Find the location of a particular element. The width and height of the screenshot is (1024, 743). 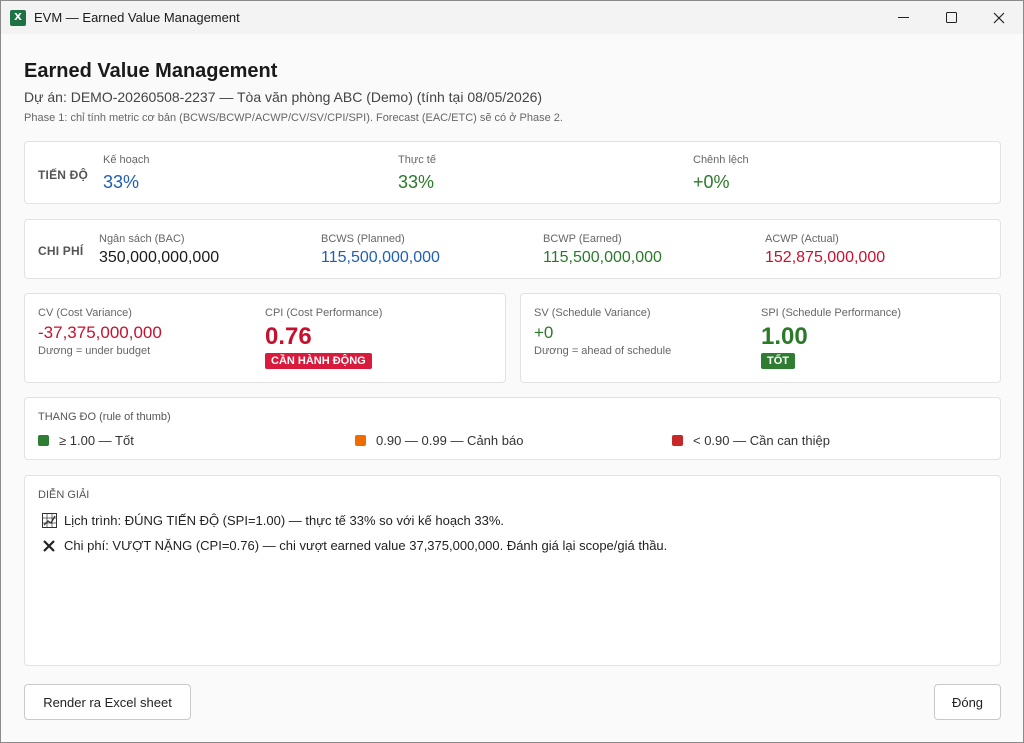

bac-label: Ngân sách (BAC) is located at coordinates (142, 239).